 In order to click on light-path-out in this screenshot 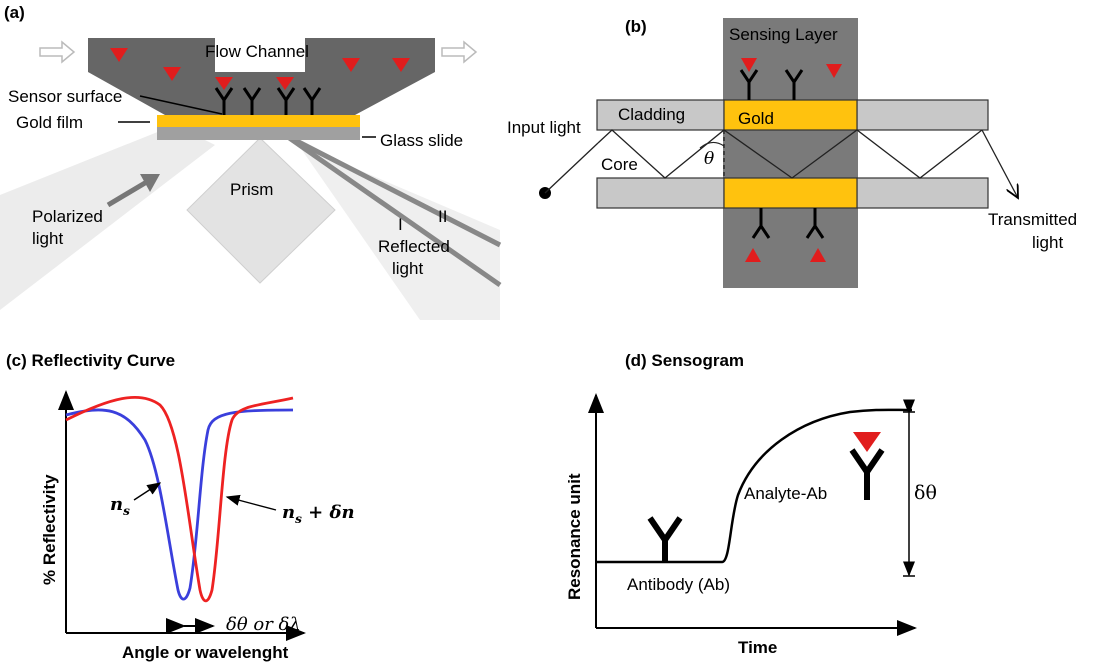, I will do `click(999, 163)`.